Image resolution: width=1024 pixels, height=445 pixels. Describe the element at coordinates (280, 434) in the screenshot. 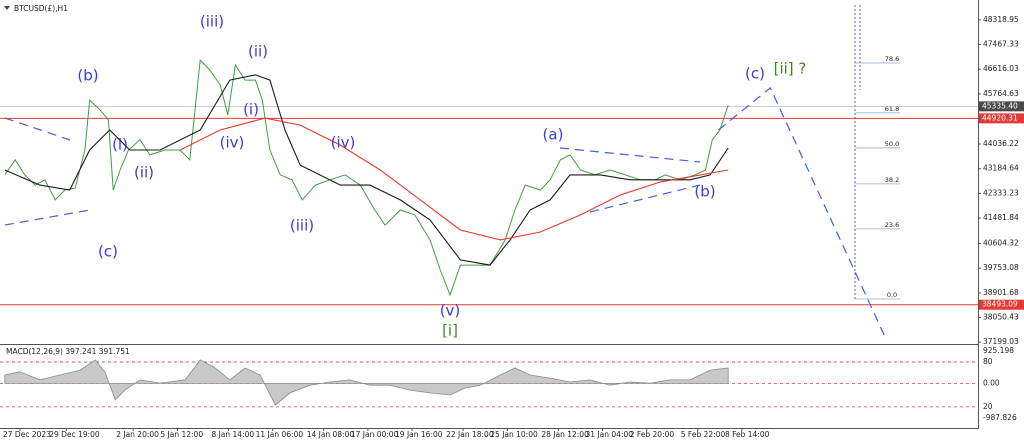

I see `x-tick-label: 11 Jan 06:00` at that location.